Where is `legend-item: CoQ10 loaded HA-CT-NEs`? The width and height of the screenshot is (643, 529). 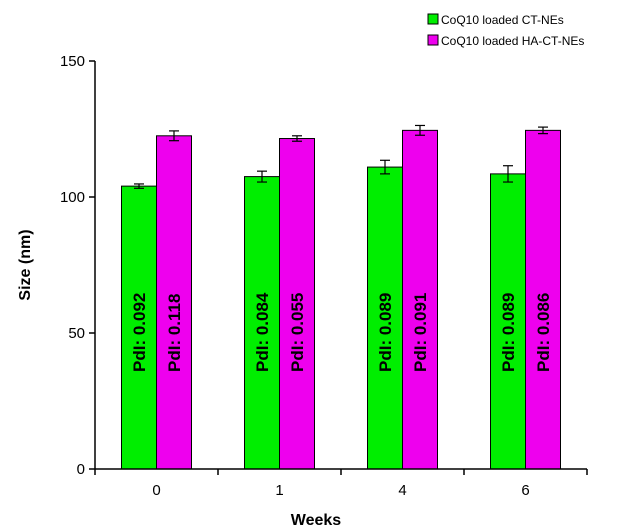
legend-item: CoQ10 loaded HA-CT-NEs is located at coordinates (505, 41).